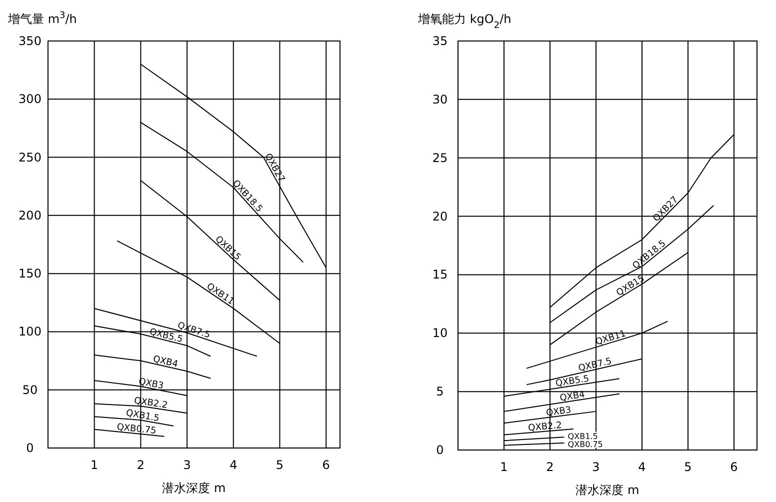 This screenshot has height=502, width=776. Describe the element at coordinates (30, 41) in the screenshot. I see `y-tick-label: 350` at that location.